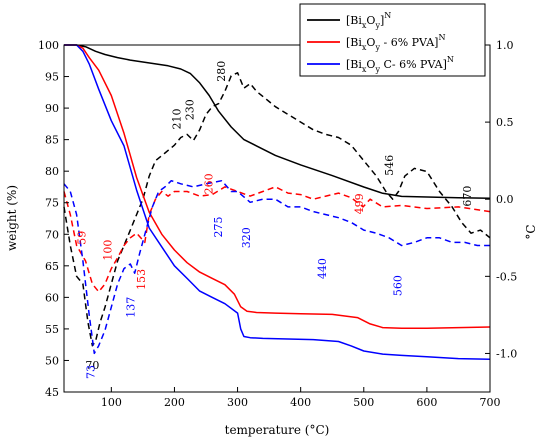 The width and height of the screenshot is (550, 447). I want to click on y-tick-label: 65, so click(52, 266).